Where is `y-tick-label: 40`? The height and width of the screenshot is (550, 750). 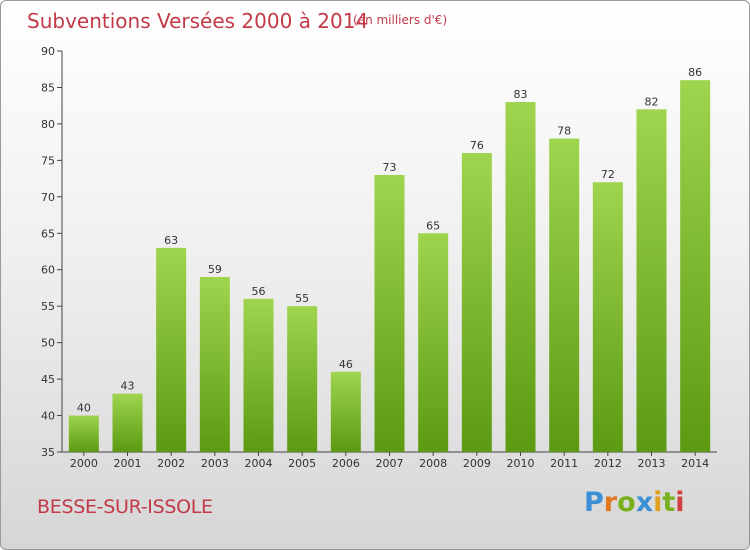 y-tick-label: 40 is located at coordinates (48, 416).